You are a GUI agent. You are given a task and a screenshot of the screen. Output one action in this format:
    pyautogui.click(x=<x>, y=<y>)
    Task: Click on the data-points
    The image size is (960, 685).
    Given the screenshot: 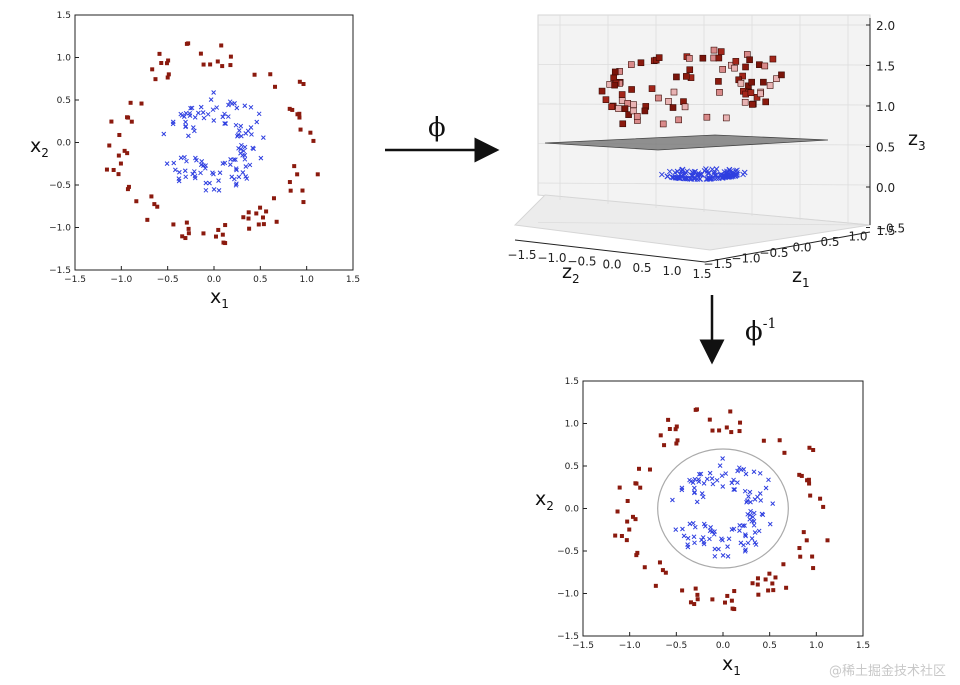 What is the action you would take?
    pyautogui.click(x=212, y=143)
    